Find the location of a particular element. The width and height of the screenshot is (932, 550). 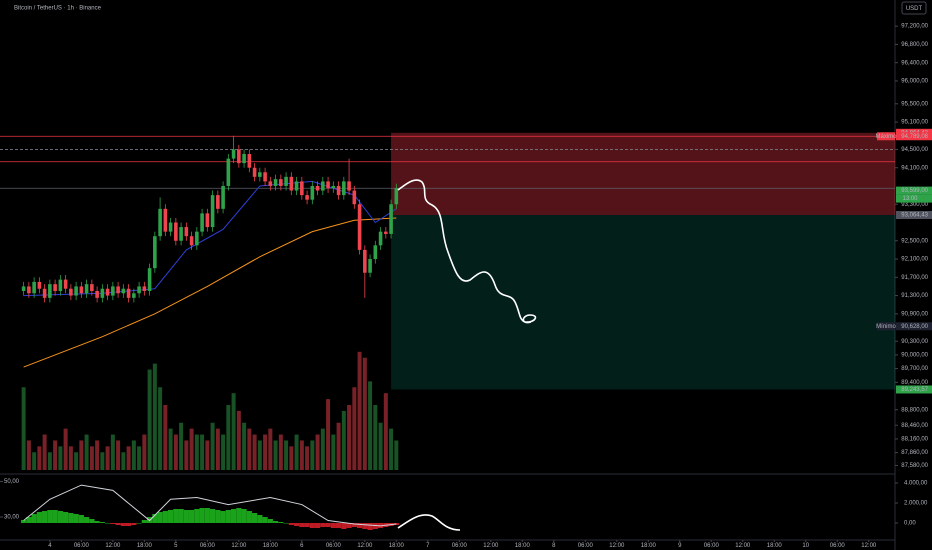

price-tag-label: 89,243,57 is located at coordinates (914, 390).